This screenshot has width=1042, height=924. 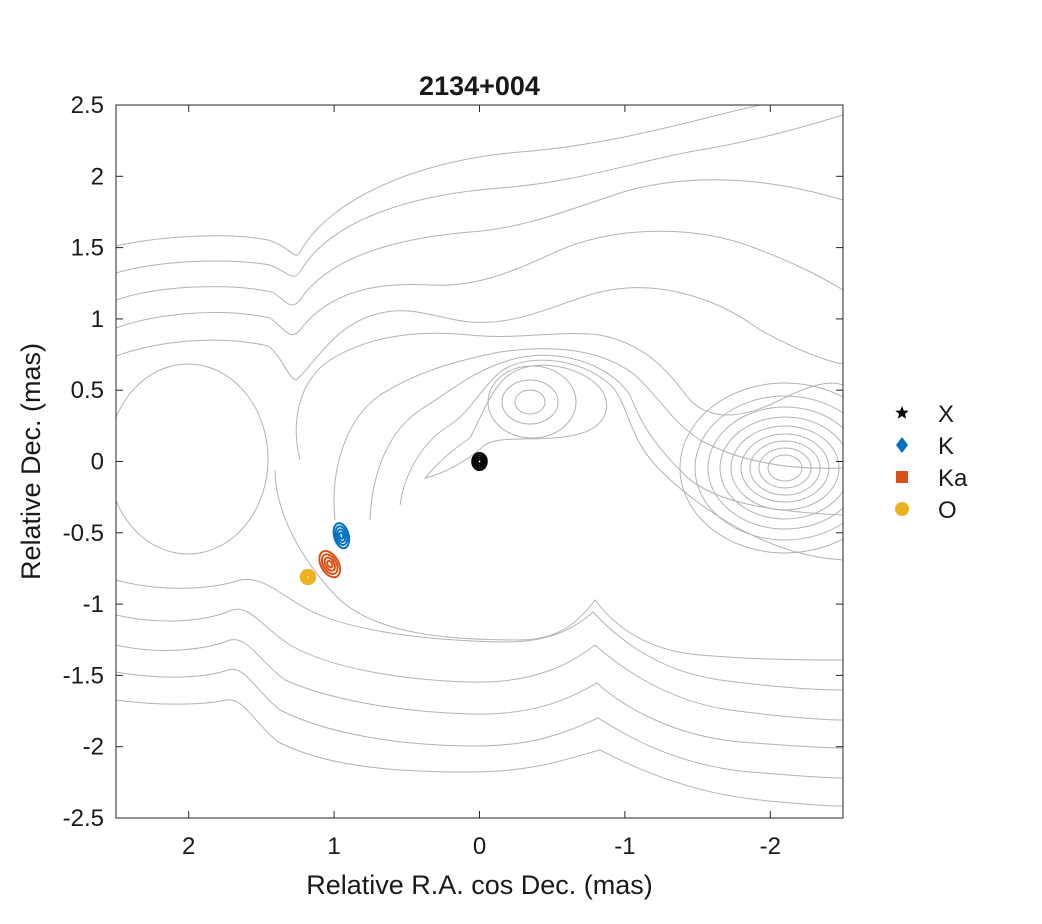 I want to click on y-tick-label: -2.5, so click(x=83, y=818).